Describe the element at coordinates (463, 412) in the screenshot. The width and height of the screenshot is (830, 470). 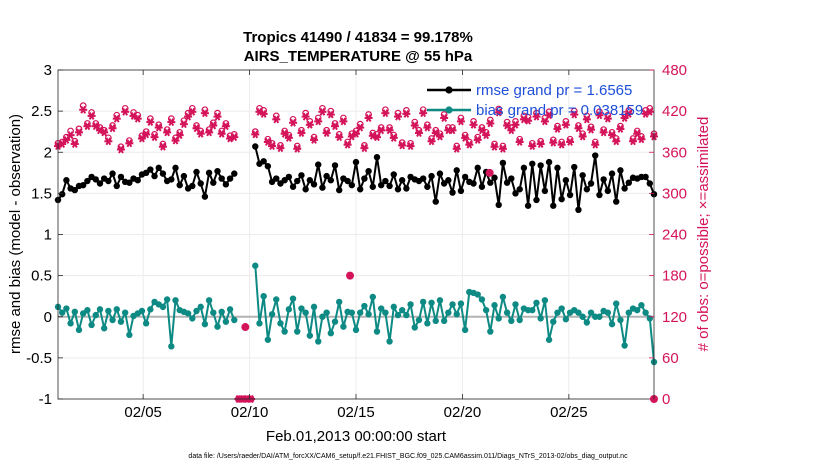
I see `x-tick-label: 02/20` at that location.